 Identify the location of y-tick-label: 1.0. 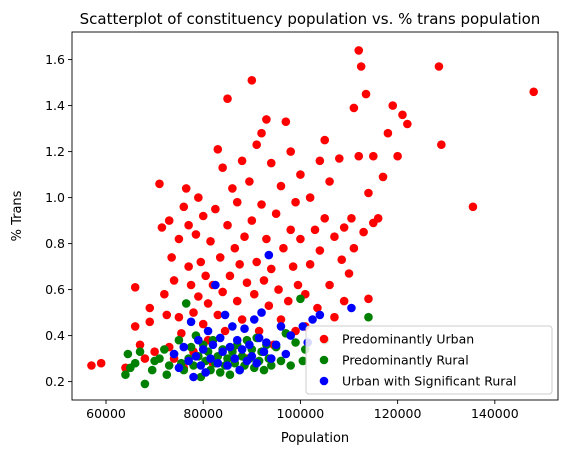
(55, 197).